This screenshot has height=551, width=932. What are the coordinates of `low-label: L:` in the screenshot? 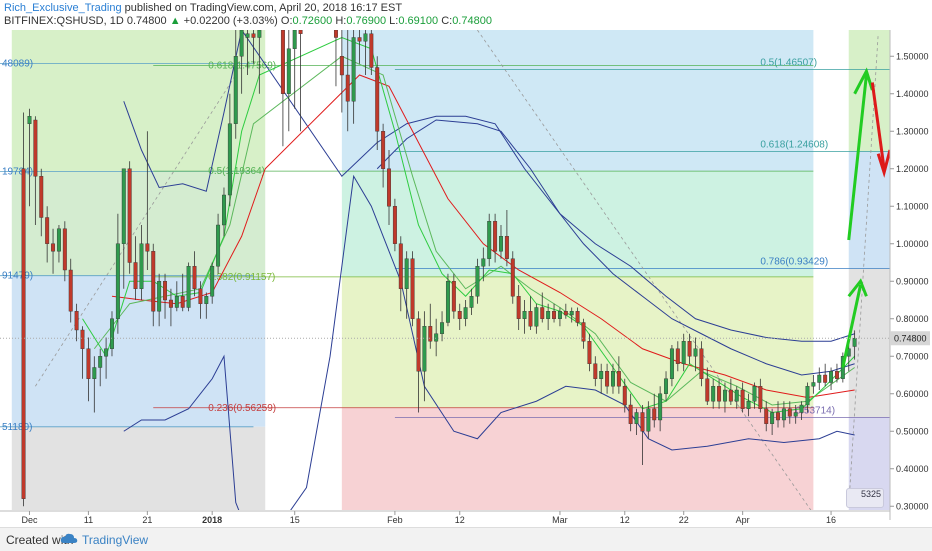 It's located at (394, 21).